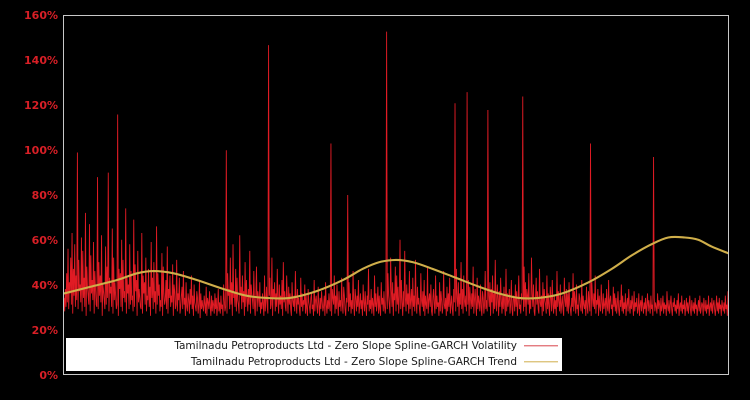  What do you see at coordinates (48, 375) in the screenshot?
I see `y-tick-label: 0%` at bounding box center [48, 375].